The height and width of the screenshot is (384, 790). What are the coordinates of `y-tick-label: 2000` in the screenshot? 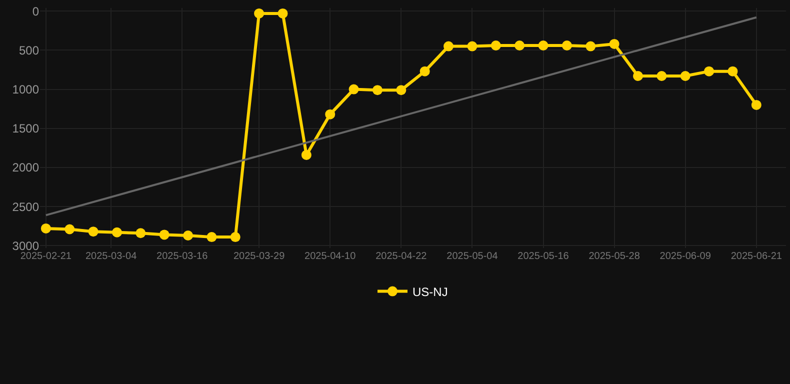 It's located at (26, 167).